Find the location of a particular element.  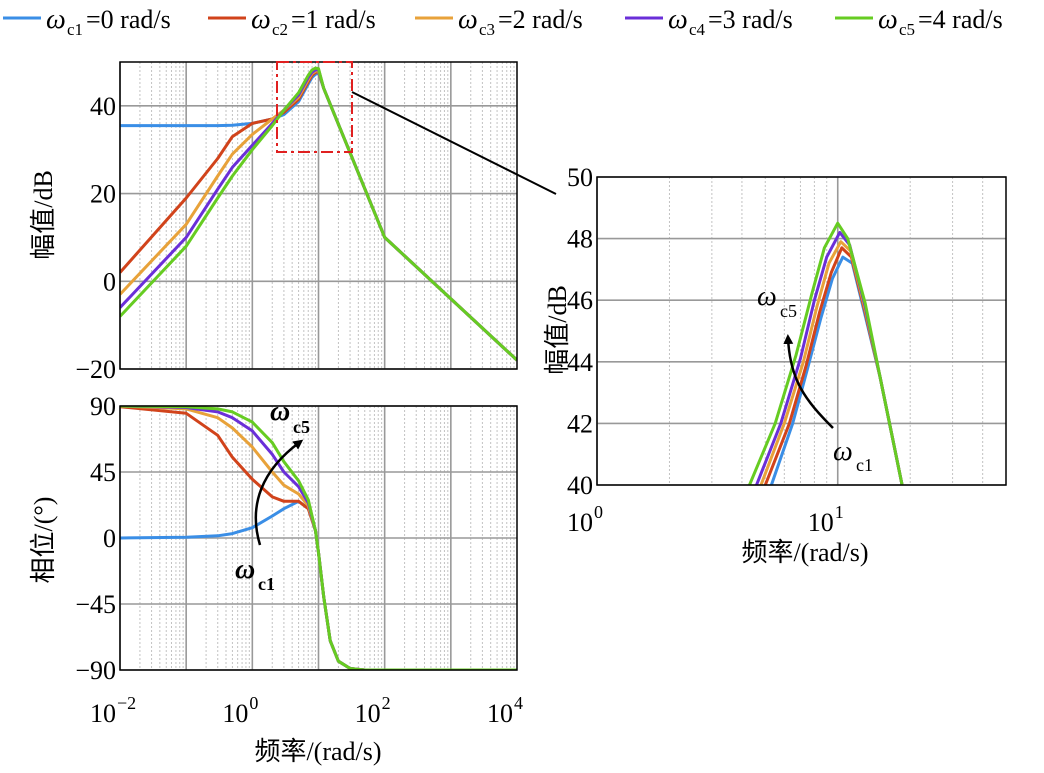

zoom-label-wc1: ω c1 is located at coordinates (853, 455).